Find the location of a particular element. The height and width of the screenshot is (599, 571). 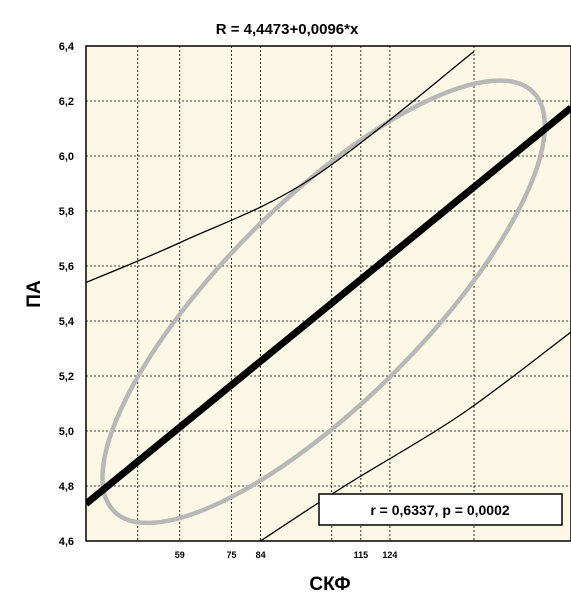

x-tick-label: 115 is located at coordinates (361, 555).